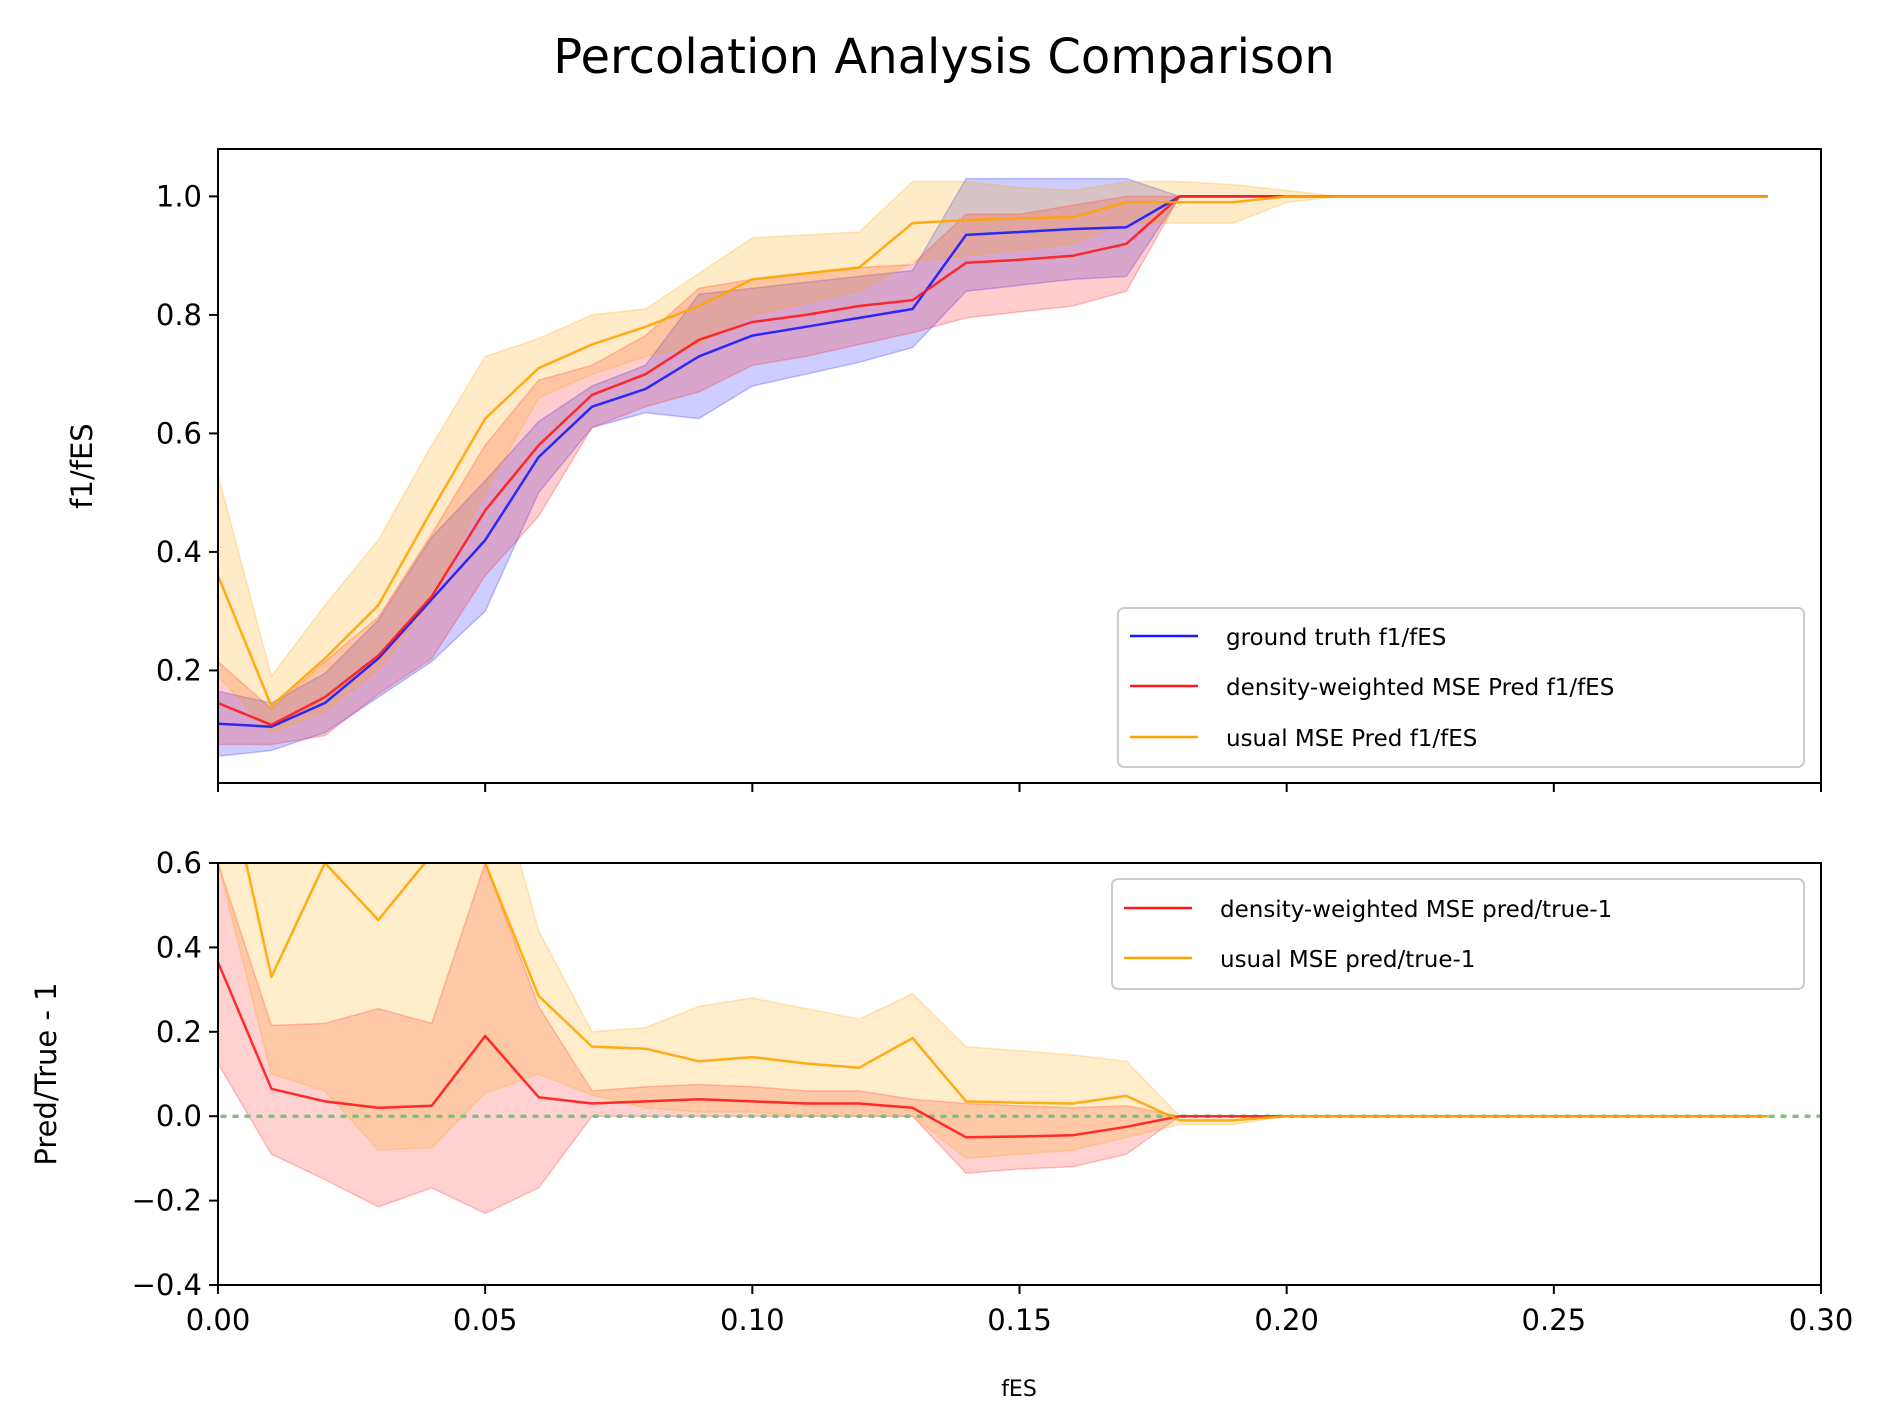 The width and height of the screenshot is (1887, 1427). What do you see at coordinates (752, 1320) in the screenshot?
I see `bot-xtick-label: 0.10` at bounding box center [752, 1320].